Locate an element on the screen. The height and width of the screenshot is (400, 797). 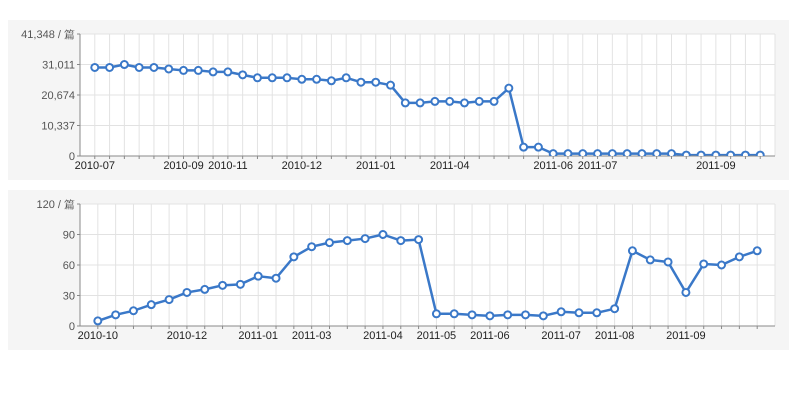
x-tick-label: 2010-11 is located at coordinates (228, 166).